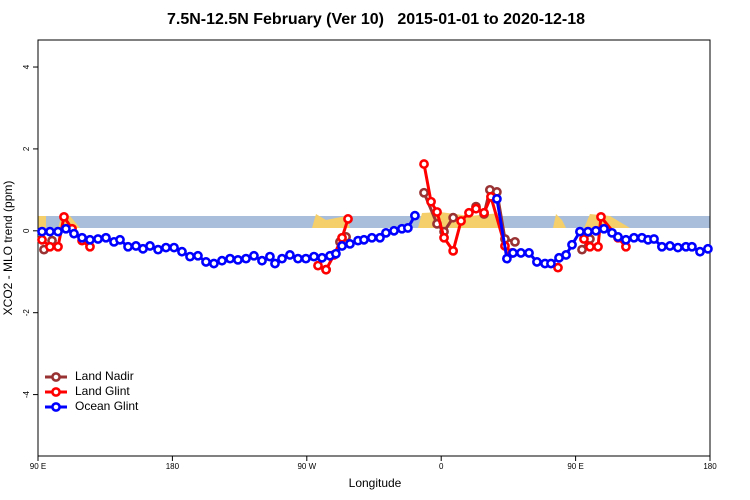  Describe the element at coordinates (26, 313) in the screenshot. I see `y-tick-label: -2` at that location.